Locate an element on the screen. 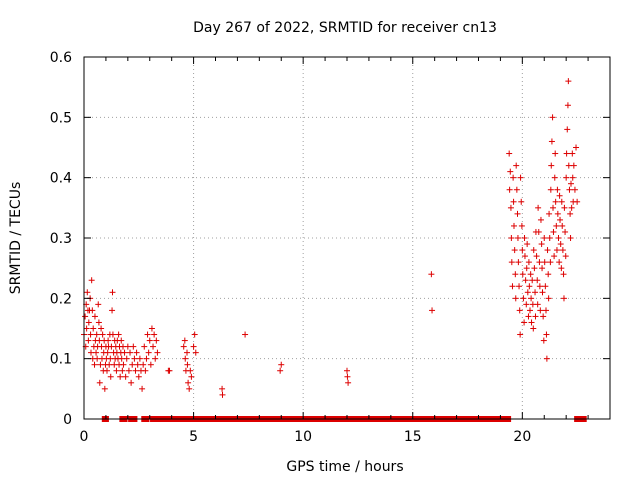  y-tick-label: 0.3 is located at coordinates (61, 239).